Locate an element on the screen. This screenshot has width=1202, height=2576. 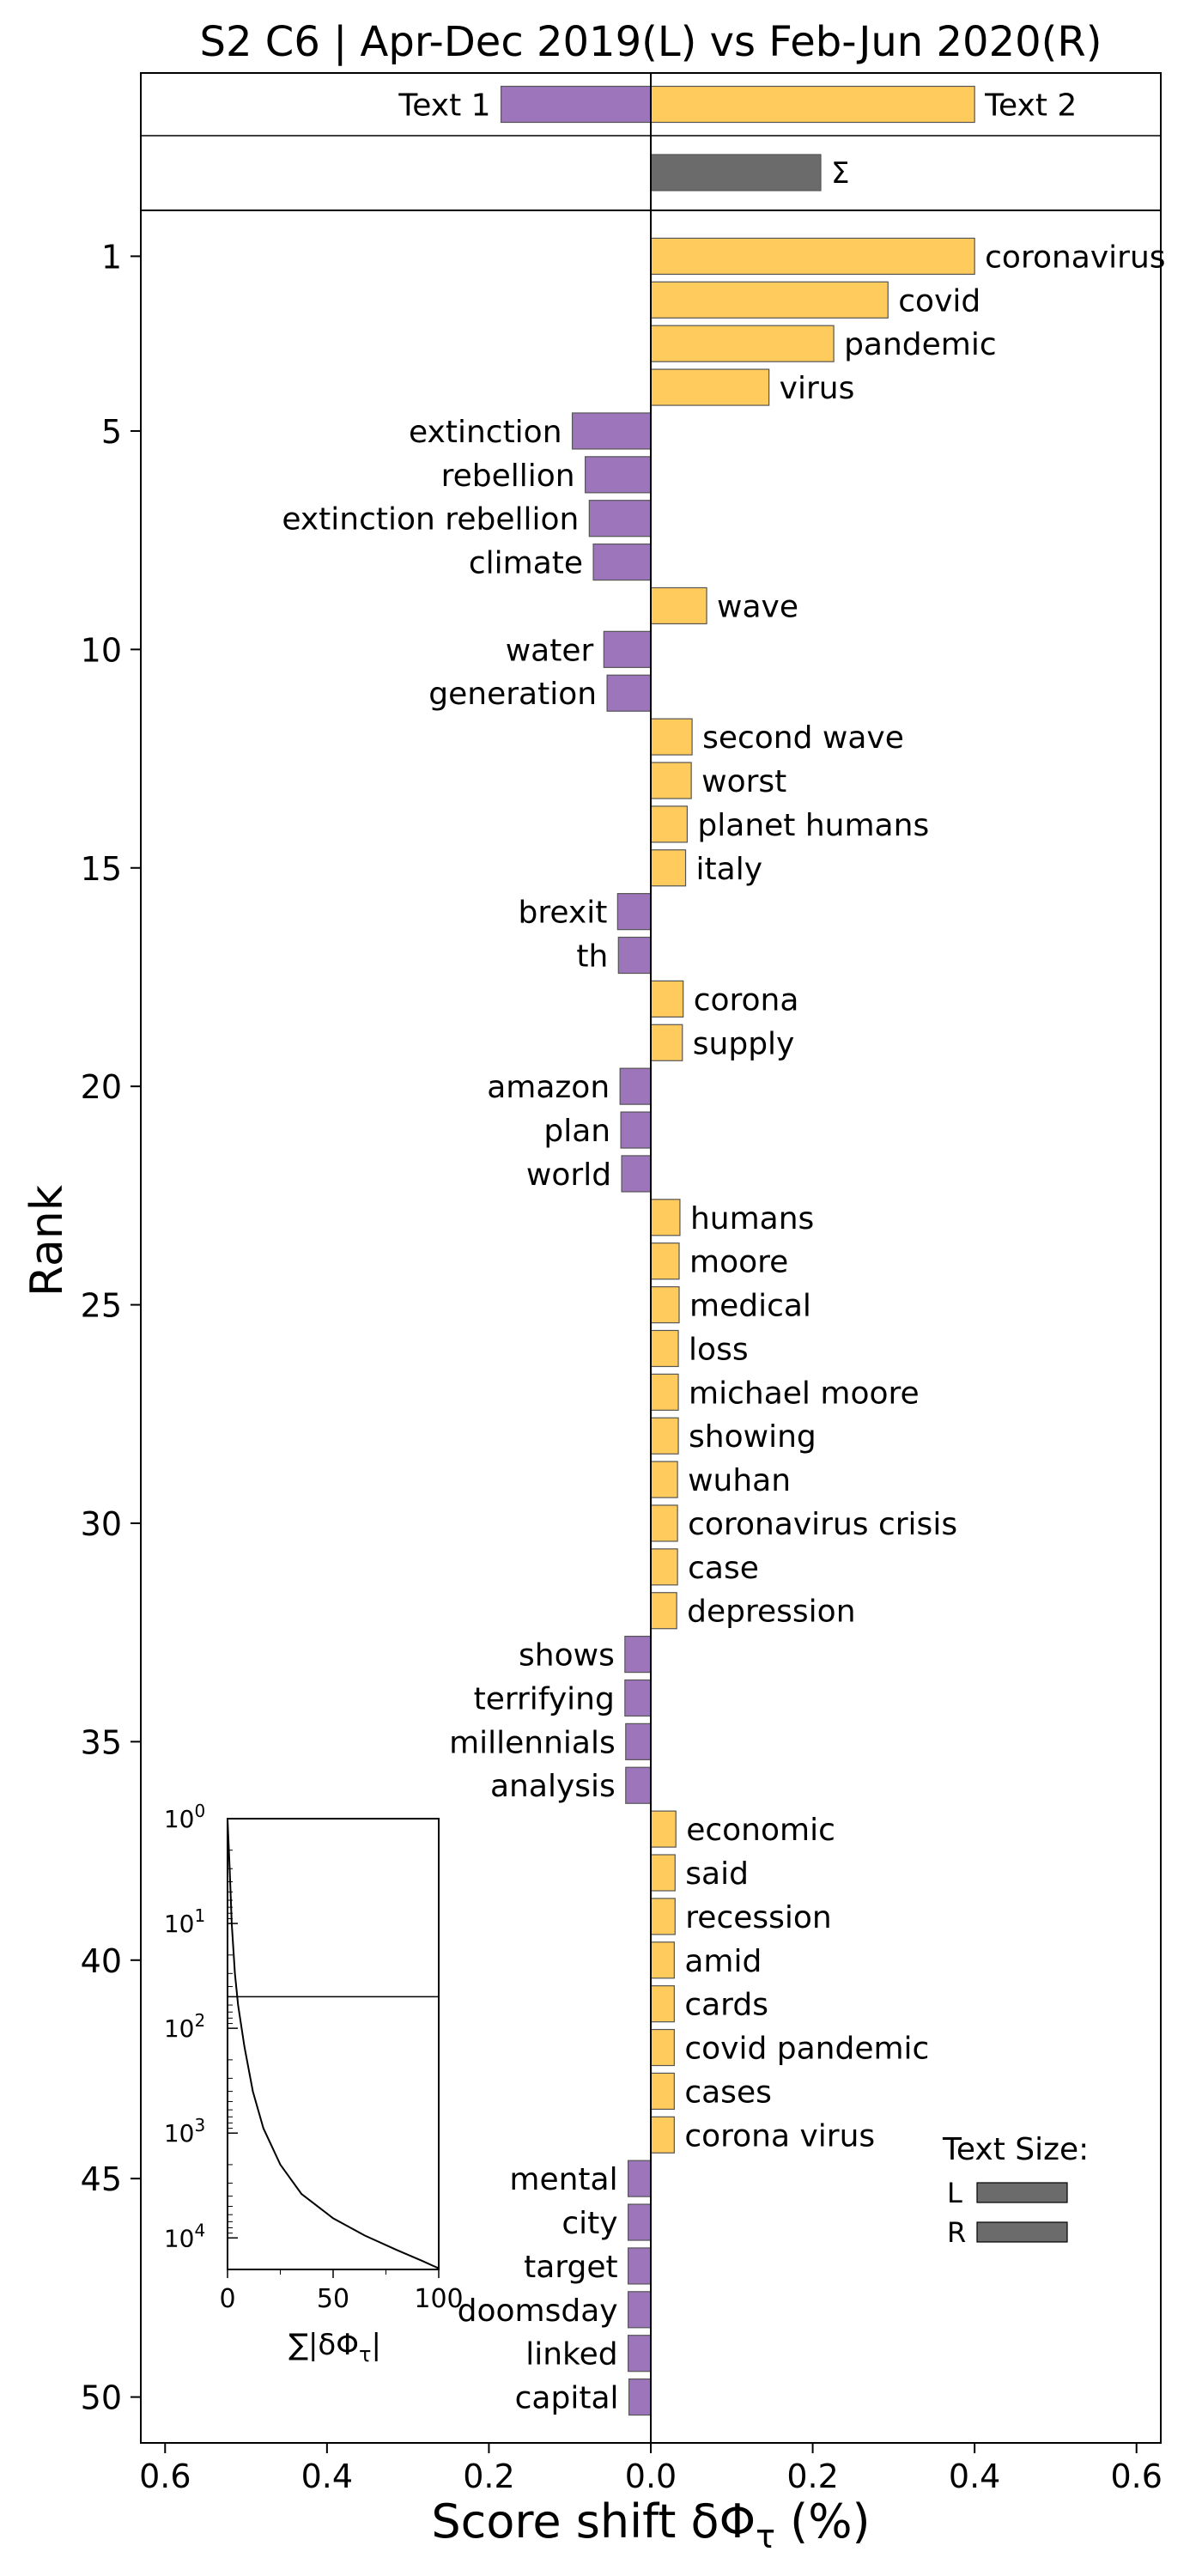
word-label-rank-46: city is located at coordinates (589, 2223).